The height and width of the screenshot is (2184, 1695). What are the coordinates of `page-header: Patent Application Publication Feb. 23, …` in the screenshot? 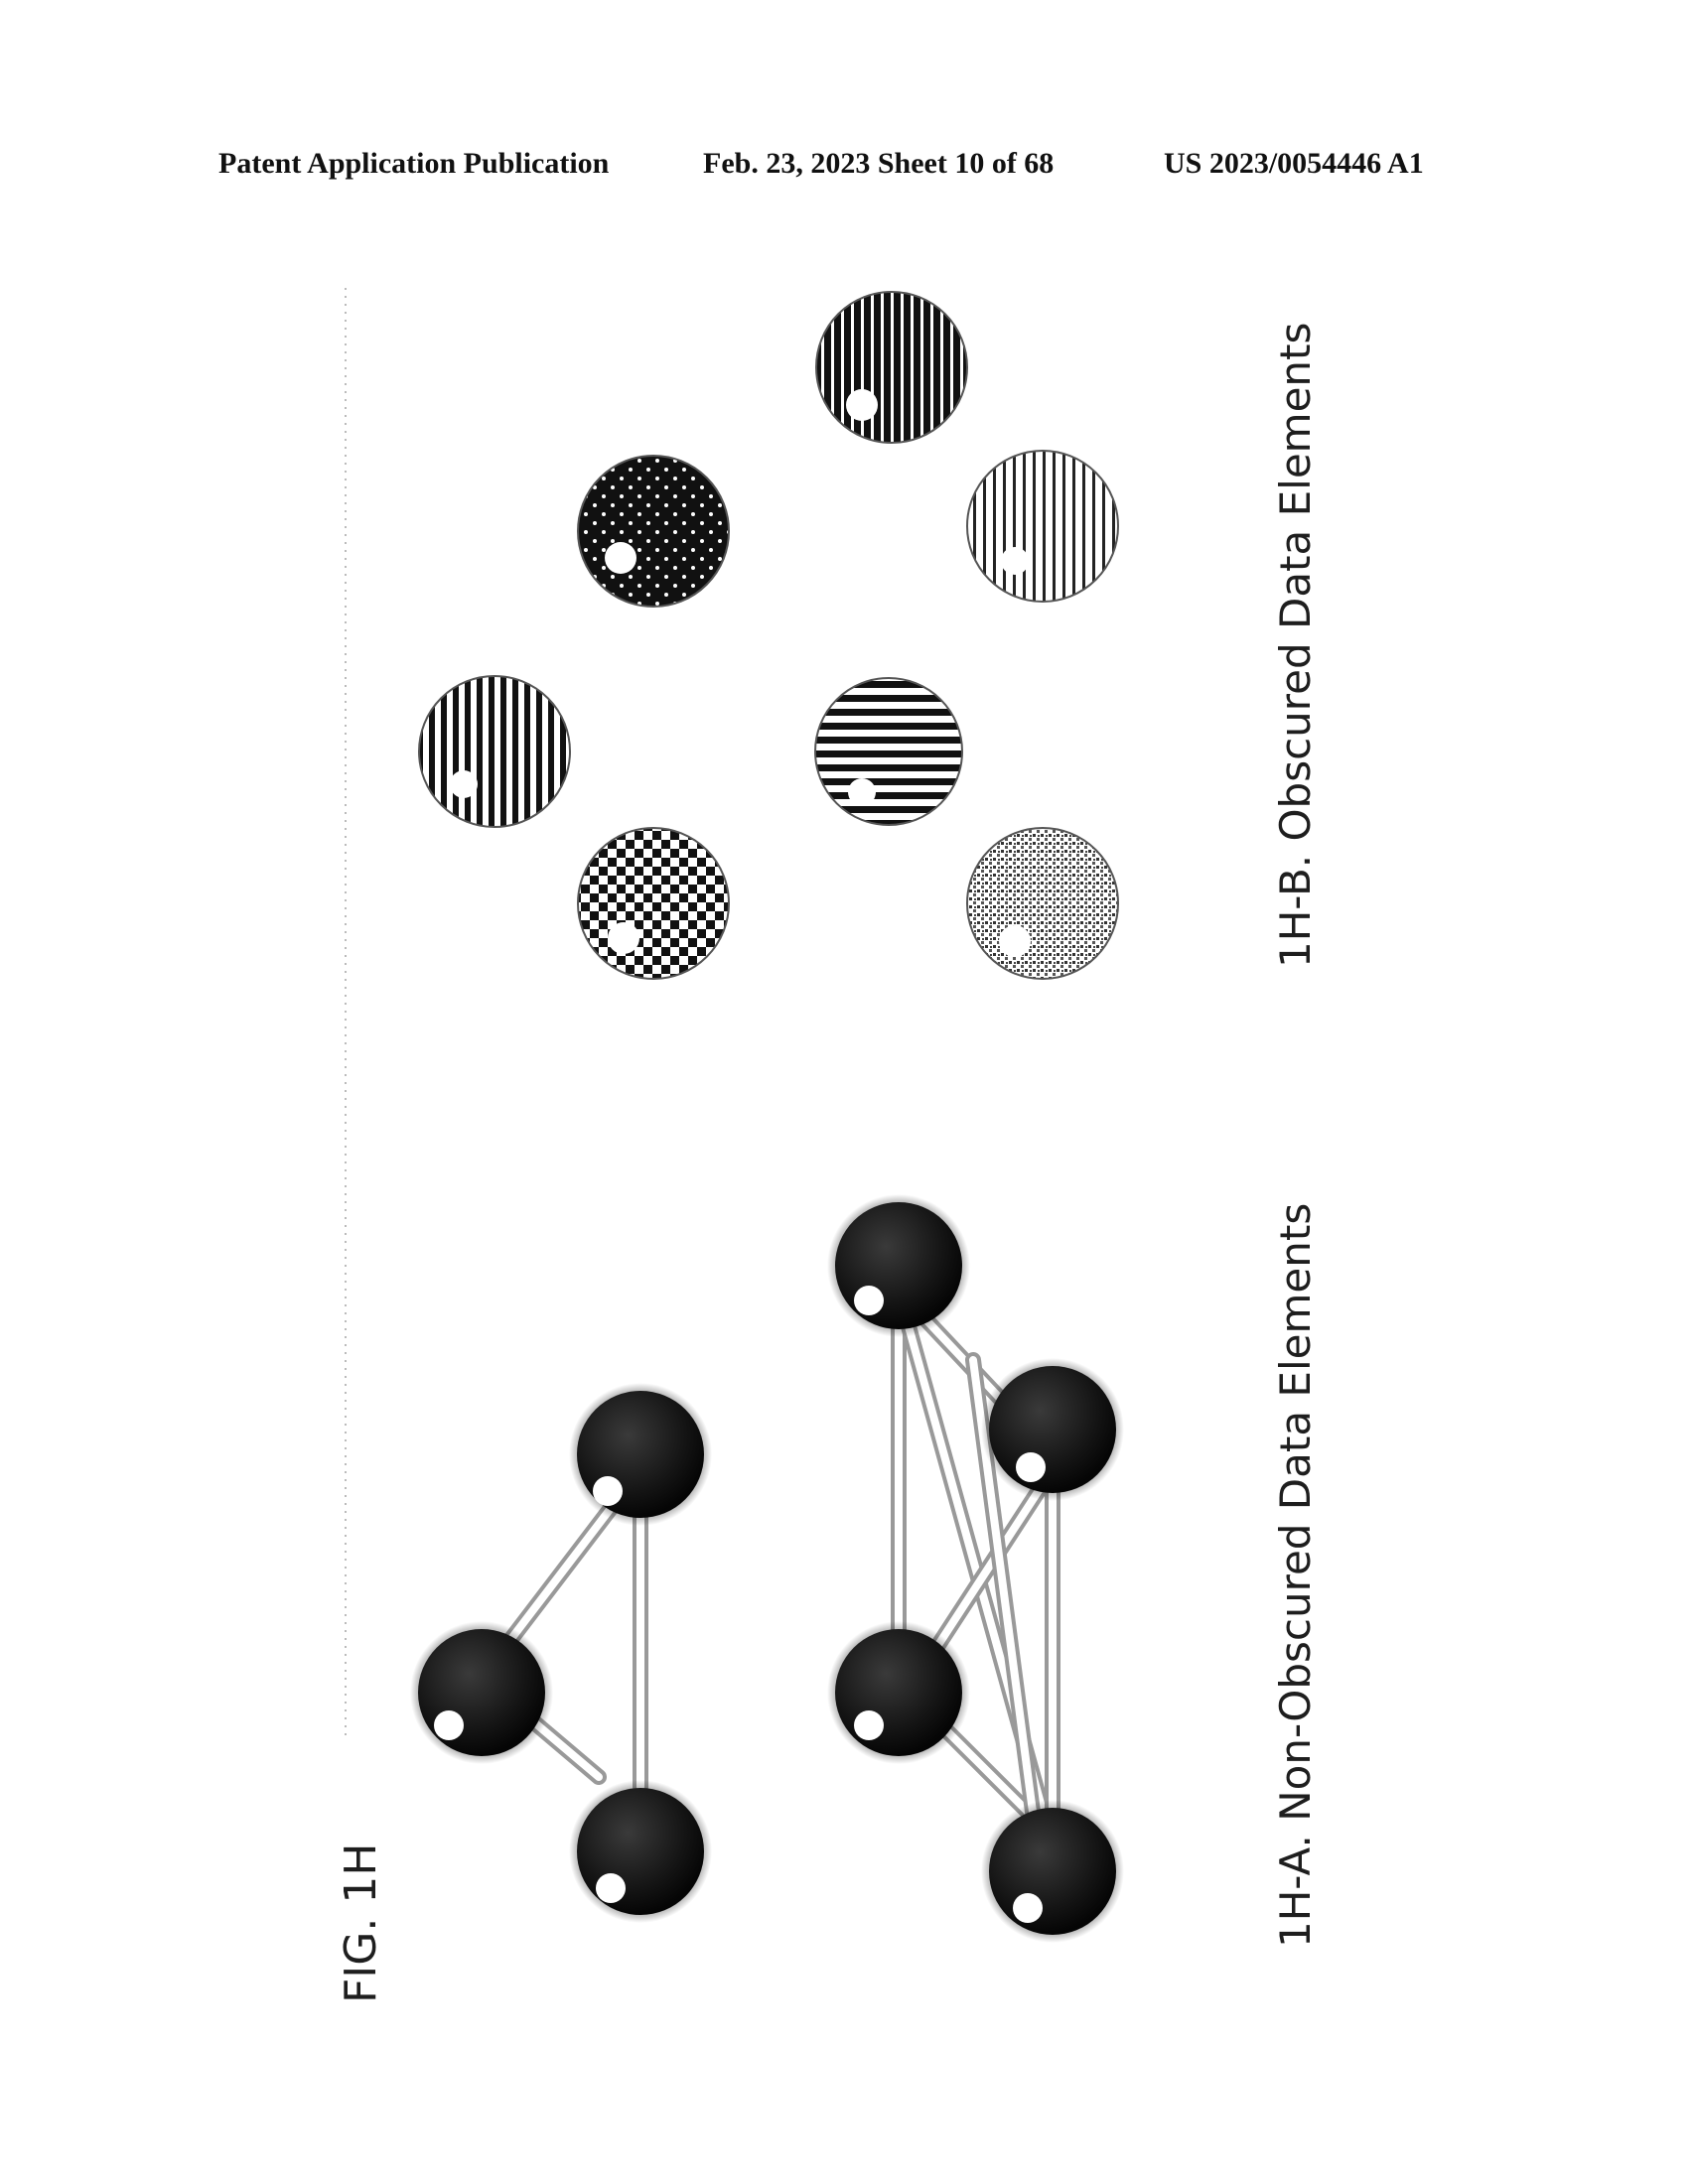 It's located at (847, 167).